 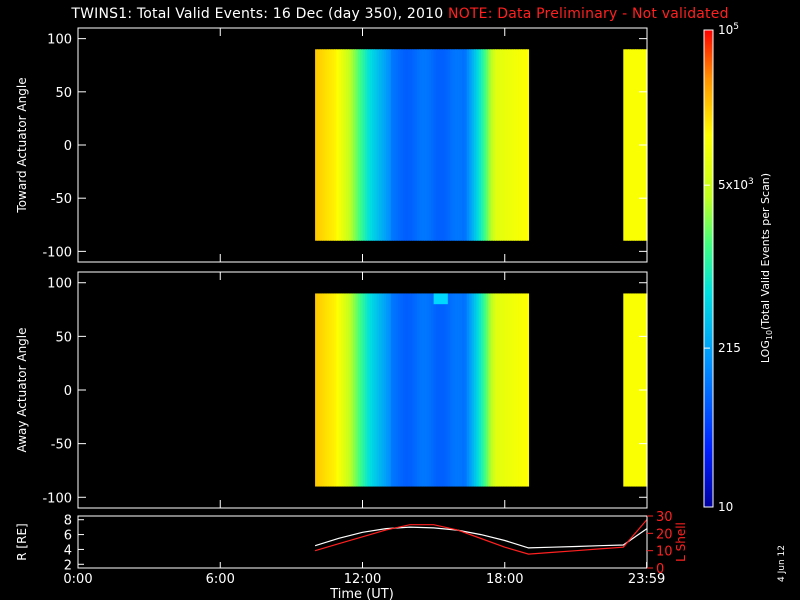 What do you see at coordinates (782, 563) in the screenshot?
I see `date-stamp: 4 Jun 12` at bounding box center [782, 563].